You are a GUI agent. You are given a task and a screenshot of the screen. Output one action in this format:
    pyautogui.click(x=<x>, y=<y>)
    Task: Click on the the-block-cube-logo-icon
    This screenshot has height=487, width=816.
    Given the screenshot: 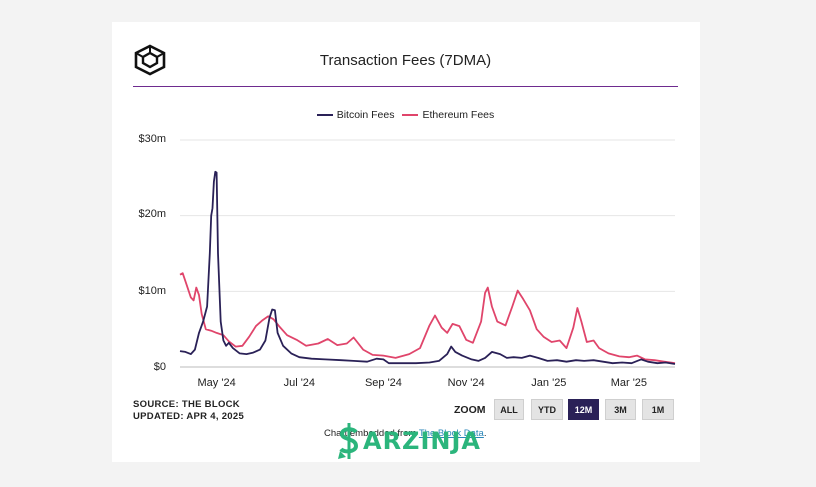 What is the action you would take?
    pyautogui.click(x=150, y=60)
    